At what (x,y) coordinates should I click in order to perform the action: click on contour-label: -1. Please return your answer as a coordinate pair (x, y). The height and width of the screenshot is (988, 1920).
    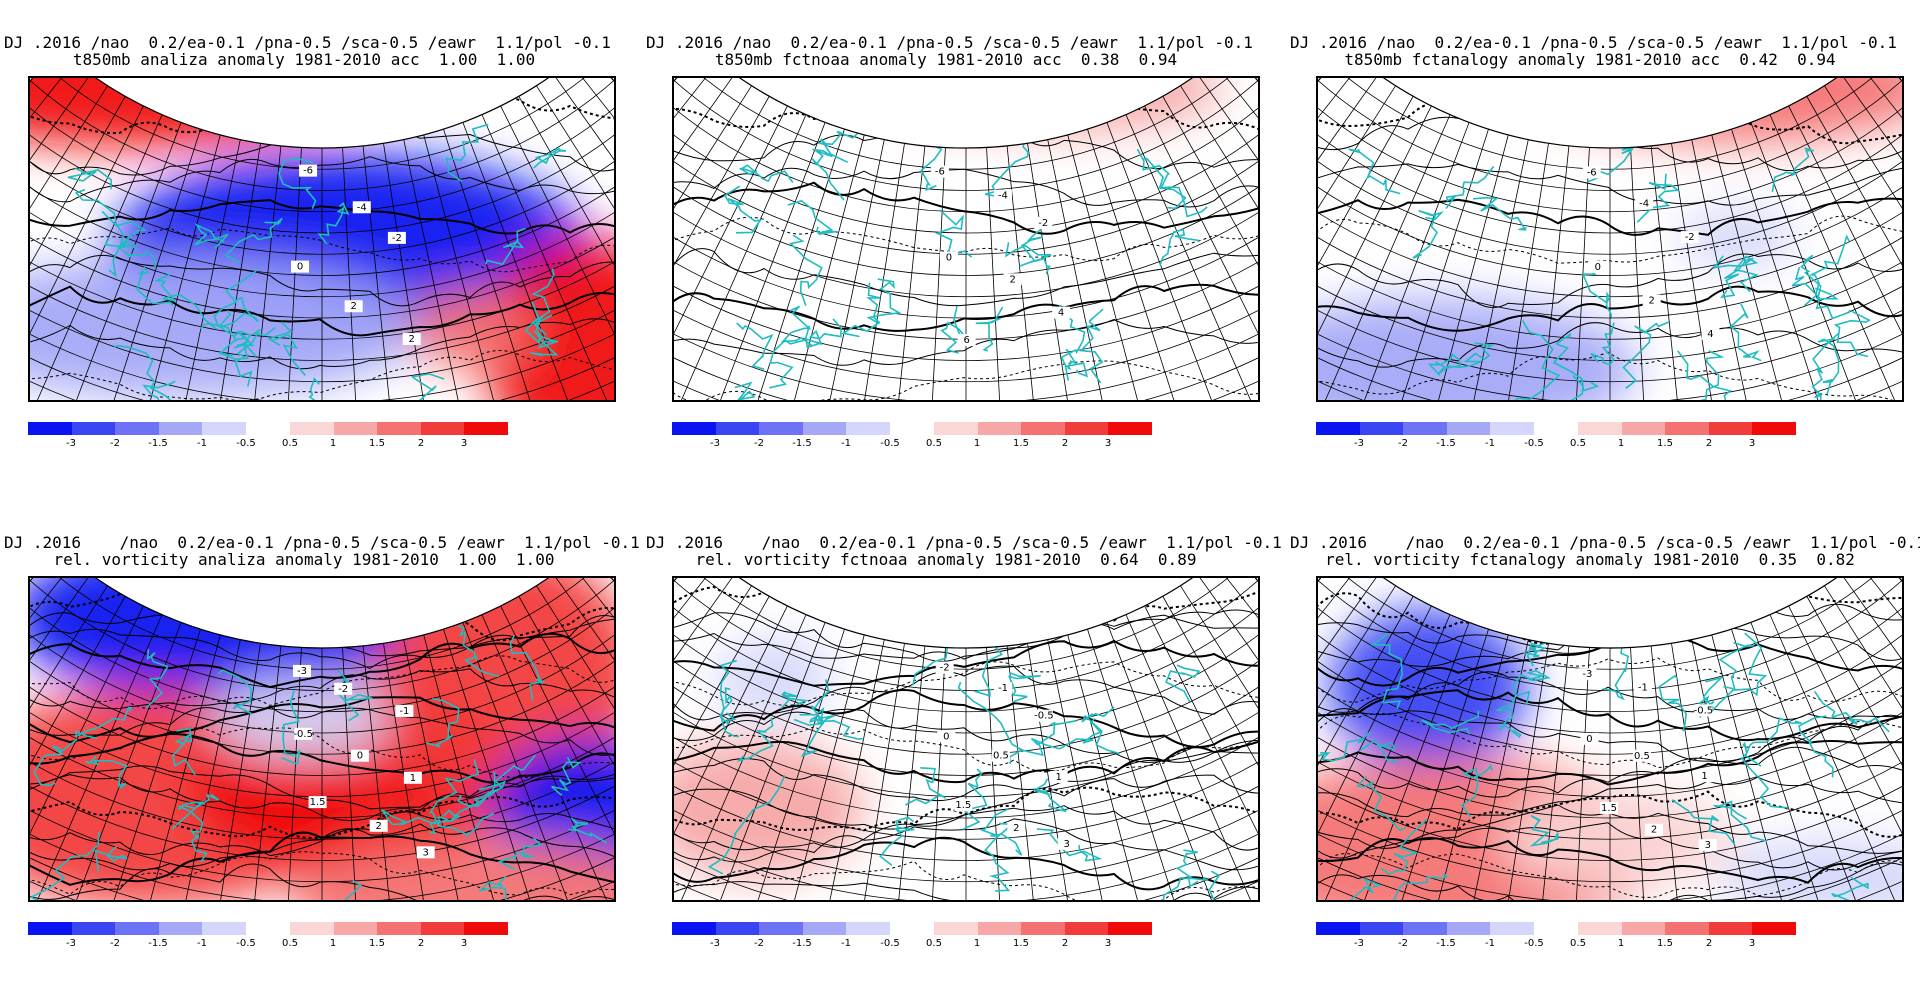
    Looking at the image, I should click on (1003, 688).